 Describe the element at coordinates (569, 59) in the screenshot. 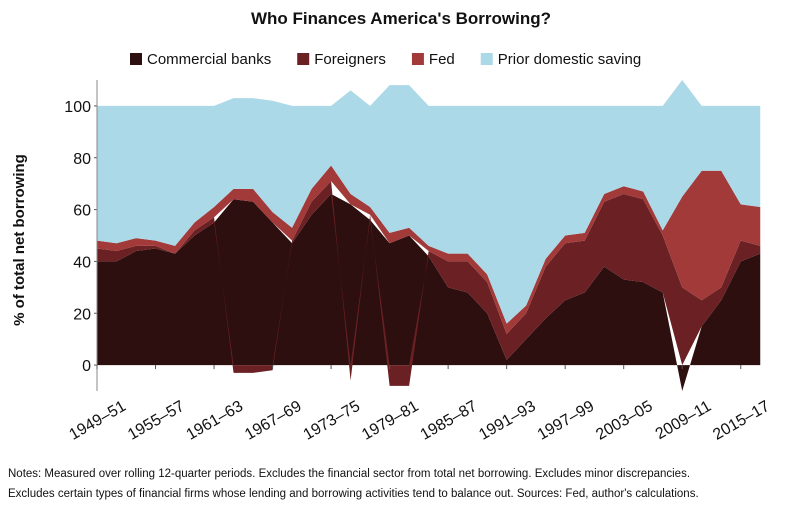

I see `legend-label: Prior domestic saving` at that location.